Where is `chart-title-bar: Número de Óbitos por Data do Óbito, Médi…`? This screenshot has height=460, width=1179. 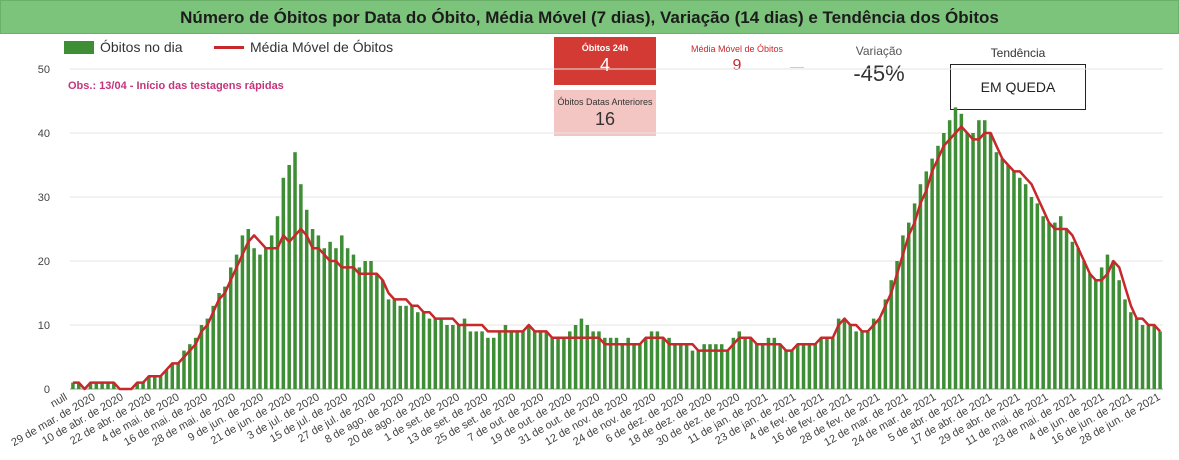
chart-title-bar: Número de Óbitos por Data do Óbito, Médi… is located at coordinates (589, 17).